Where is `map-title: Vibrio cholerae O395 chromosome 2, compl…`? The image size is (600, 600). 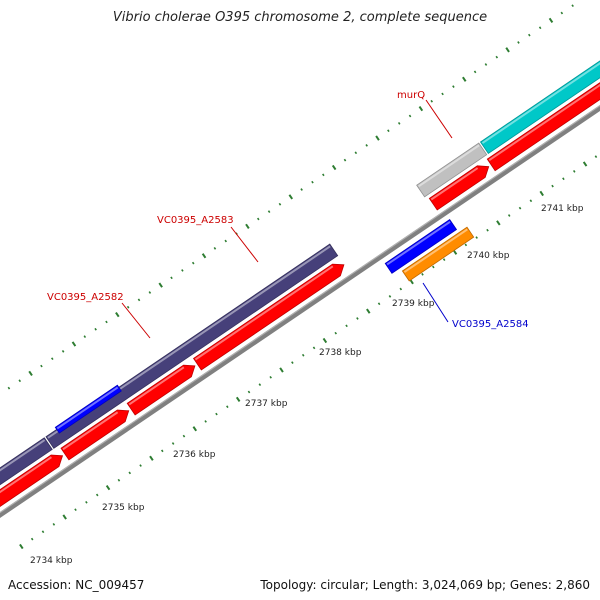 map-title: Vibrio cholerae O395 chromosome 2, compl… is located at coordinates (300, 17).